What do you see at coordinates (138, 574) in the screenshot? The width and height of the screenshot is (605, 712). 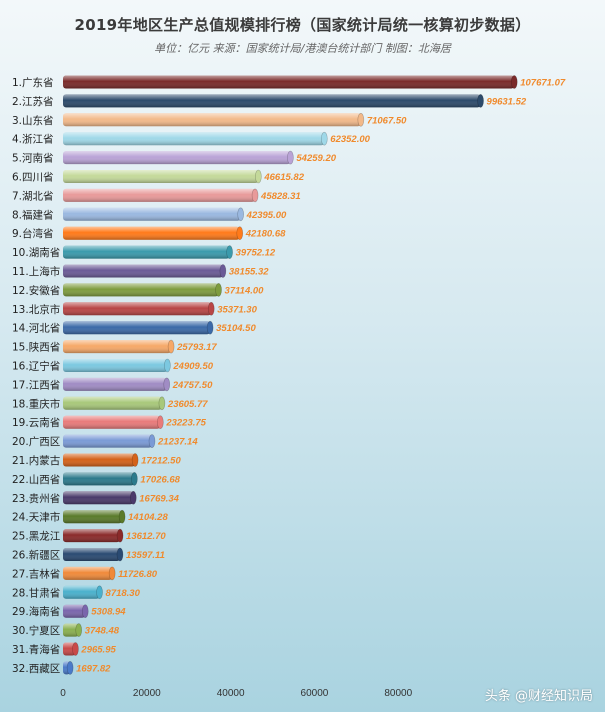 I see `value-label: 11726.80` at bounding box center [138, 574].